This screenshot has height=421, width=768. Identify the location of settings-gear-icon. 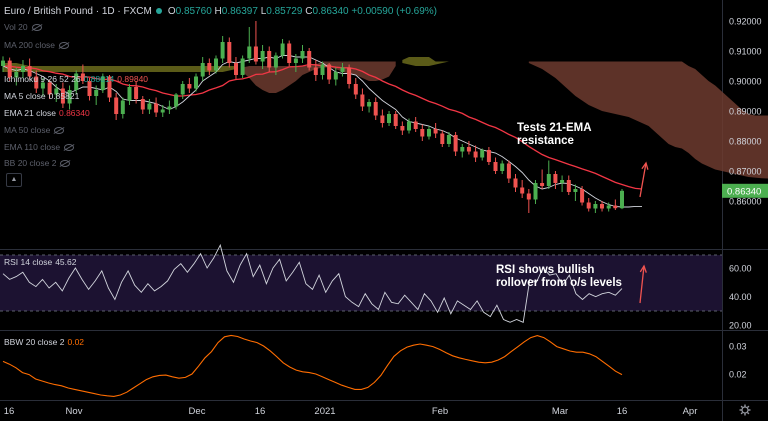
(745, 410).